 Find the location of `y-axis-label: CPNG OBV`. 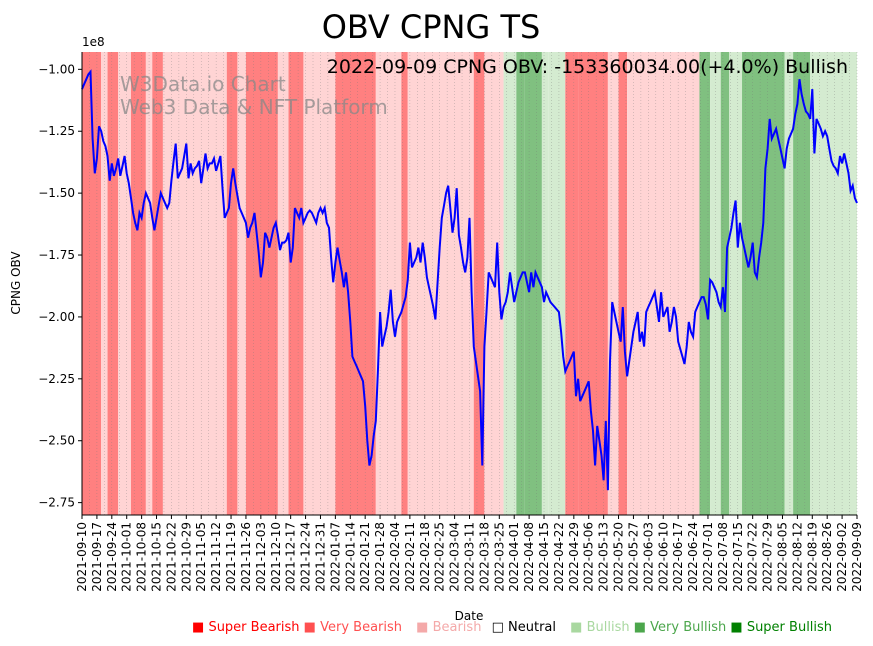

y-axis-label: CPNG OBV is located at coordinates (16, 283).